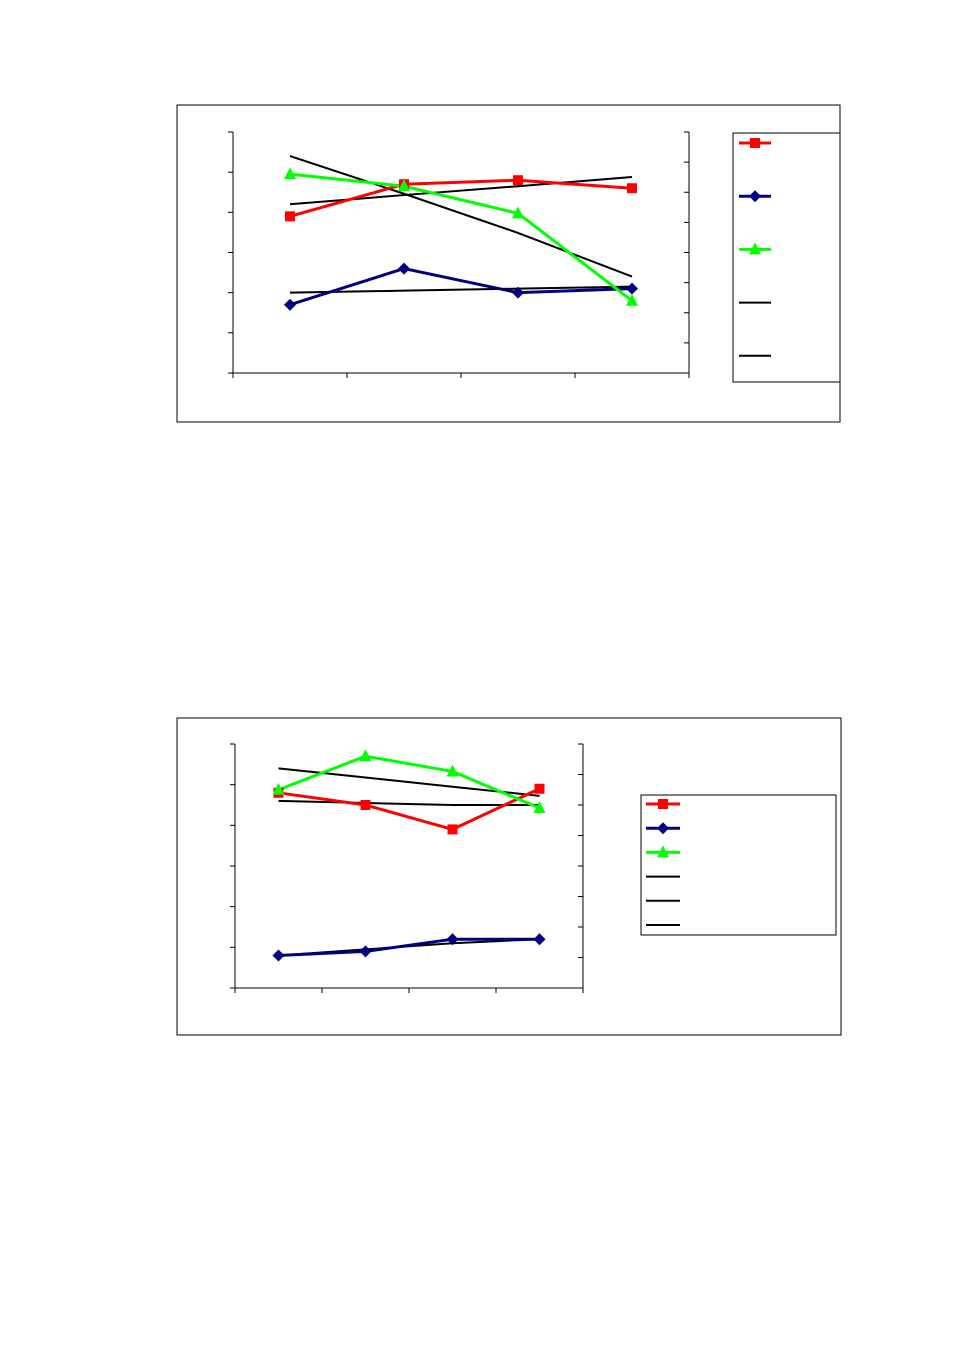 Image resolution: width=954 pixels, height=1350 pixels. What do you see at coordinates (663, 862) in the screenshot?
I see `chart-2-legend-entries` at bounding box center [663, 862].